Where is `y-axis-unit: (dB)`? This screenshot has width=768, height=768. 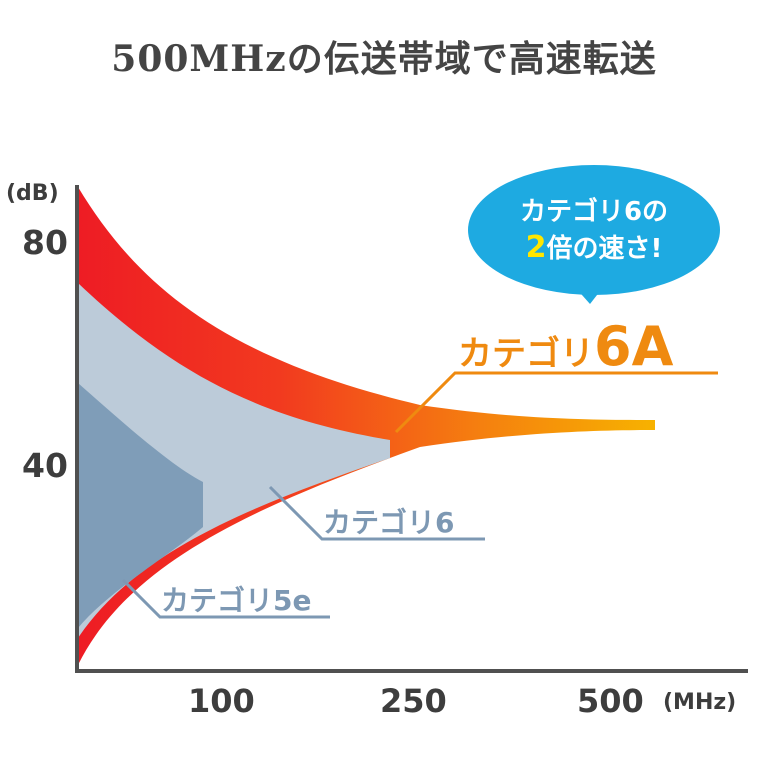 y-axis-unit: (dB) is located at coordinates (32, 193).